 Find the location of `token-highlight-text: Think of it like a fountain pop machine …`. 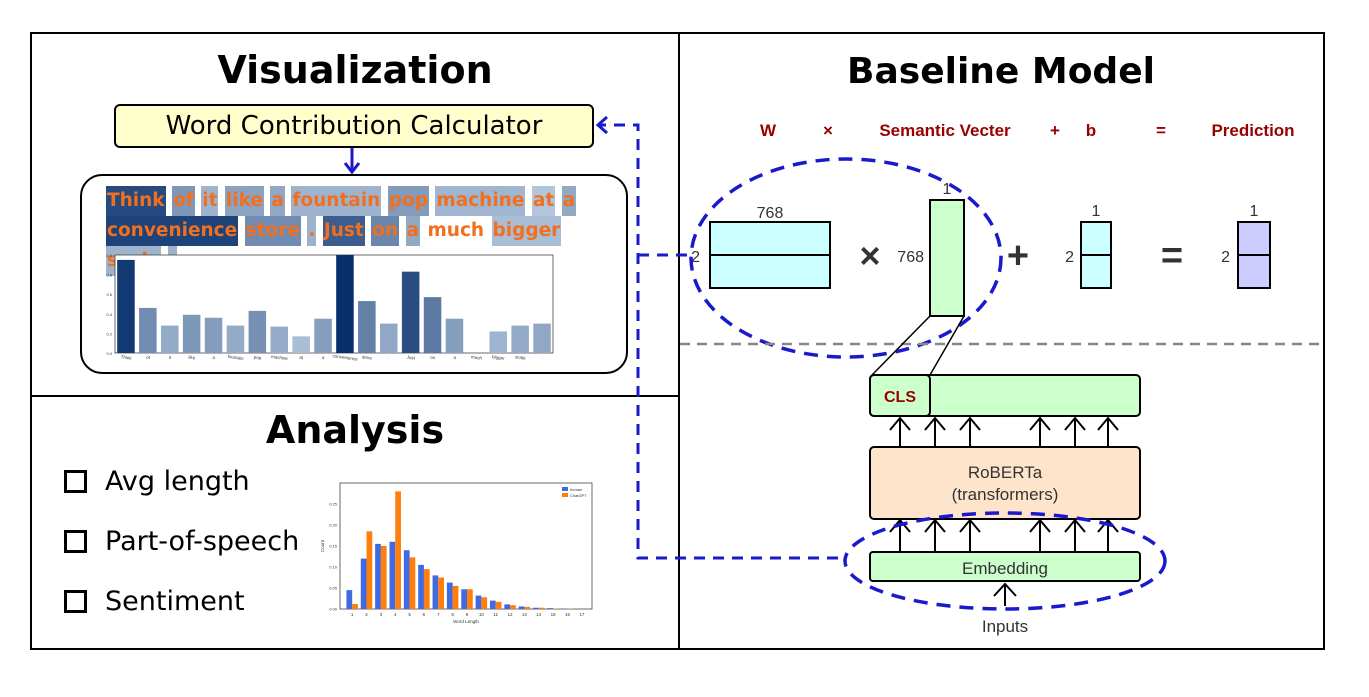

token-highlight-text: Think of it like a fountain pop machine … is located at coordinates (361, 231).